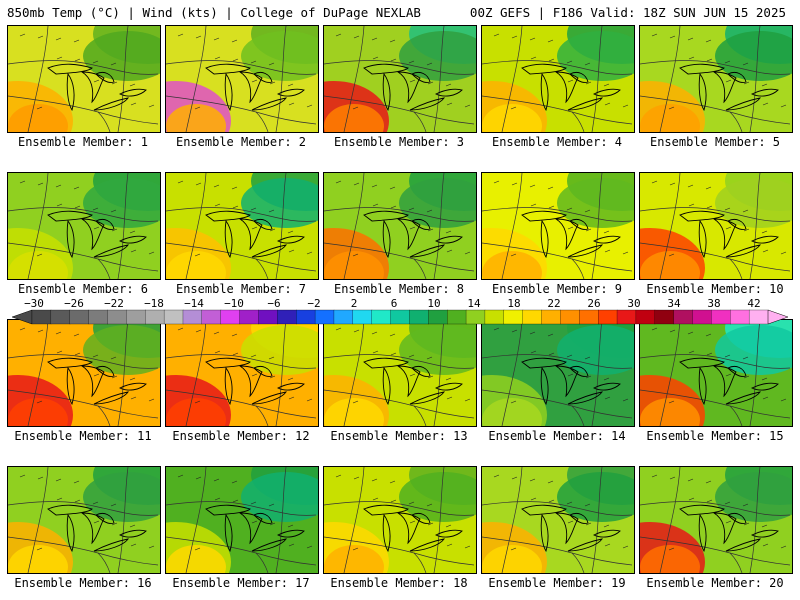 Image resolution: width=800 pixels, height=600 pixels. I want to click on member-label-16: Ensemble Member: 16, so click(83, 583).